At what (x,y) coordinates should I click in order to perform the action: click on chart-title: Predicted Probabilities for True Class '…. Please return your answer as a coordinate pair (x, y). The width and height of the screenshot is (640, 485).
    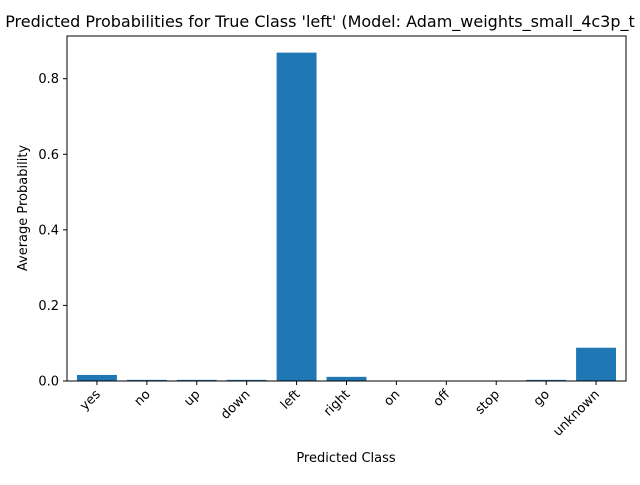
    Looking at the image, I should click on (320, 22).